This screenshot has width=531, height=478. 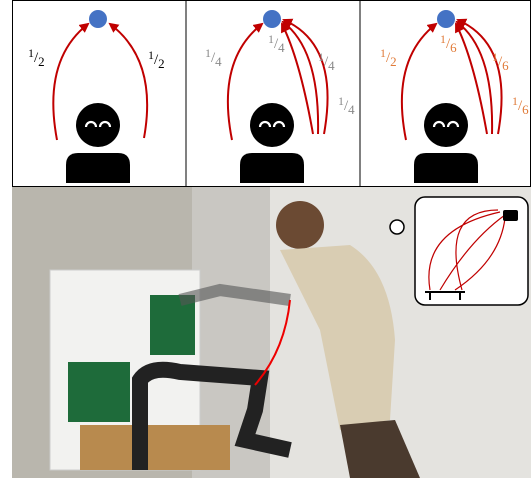 I want to click on inset-cup, so click(x=510, y=215).